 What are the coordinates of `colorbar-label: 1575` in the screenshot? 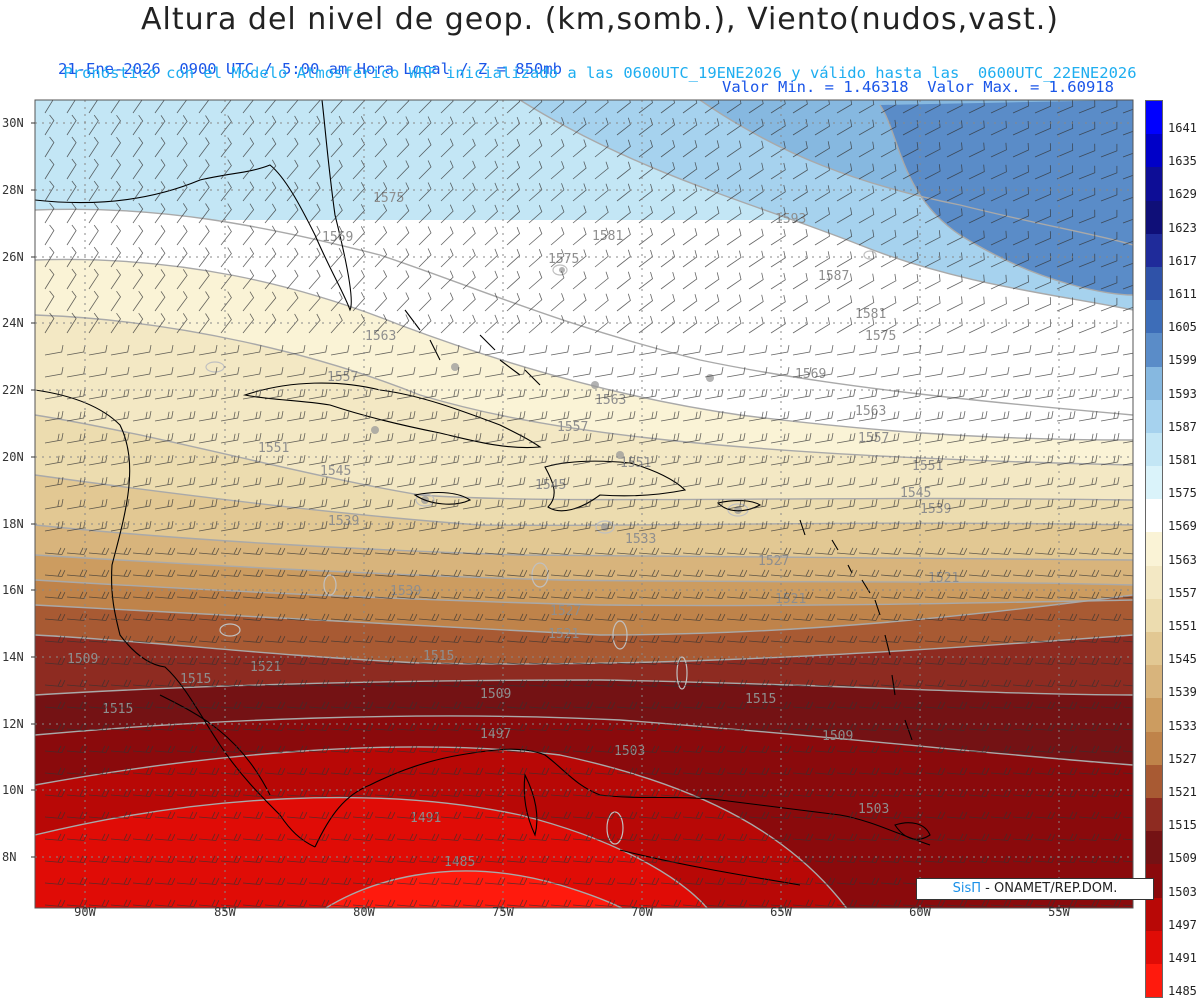 It's located at (1182, 493).